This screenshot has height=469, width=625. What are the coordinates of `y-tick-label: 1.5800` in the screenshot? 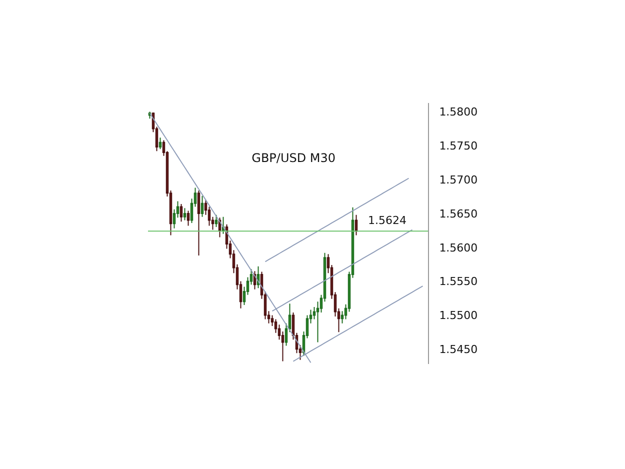 It's located at (458, 112).